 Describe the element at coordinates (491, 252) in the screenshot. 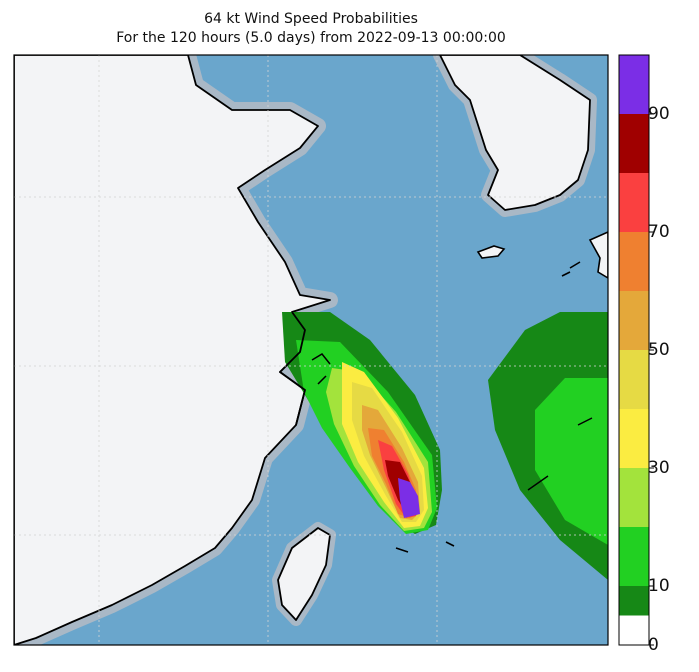

I see `jeju-island` at that location.